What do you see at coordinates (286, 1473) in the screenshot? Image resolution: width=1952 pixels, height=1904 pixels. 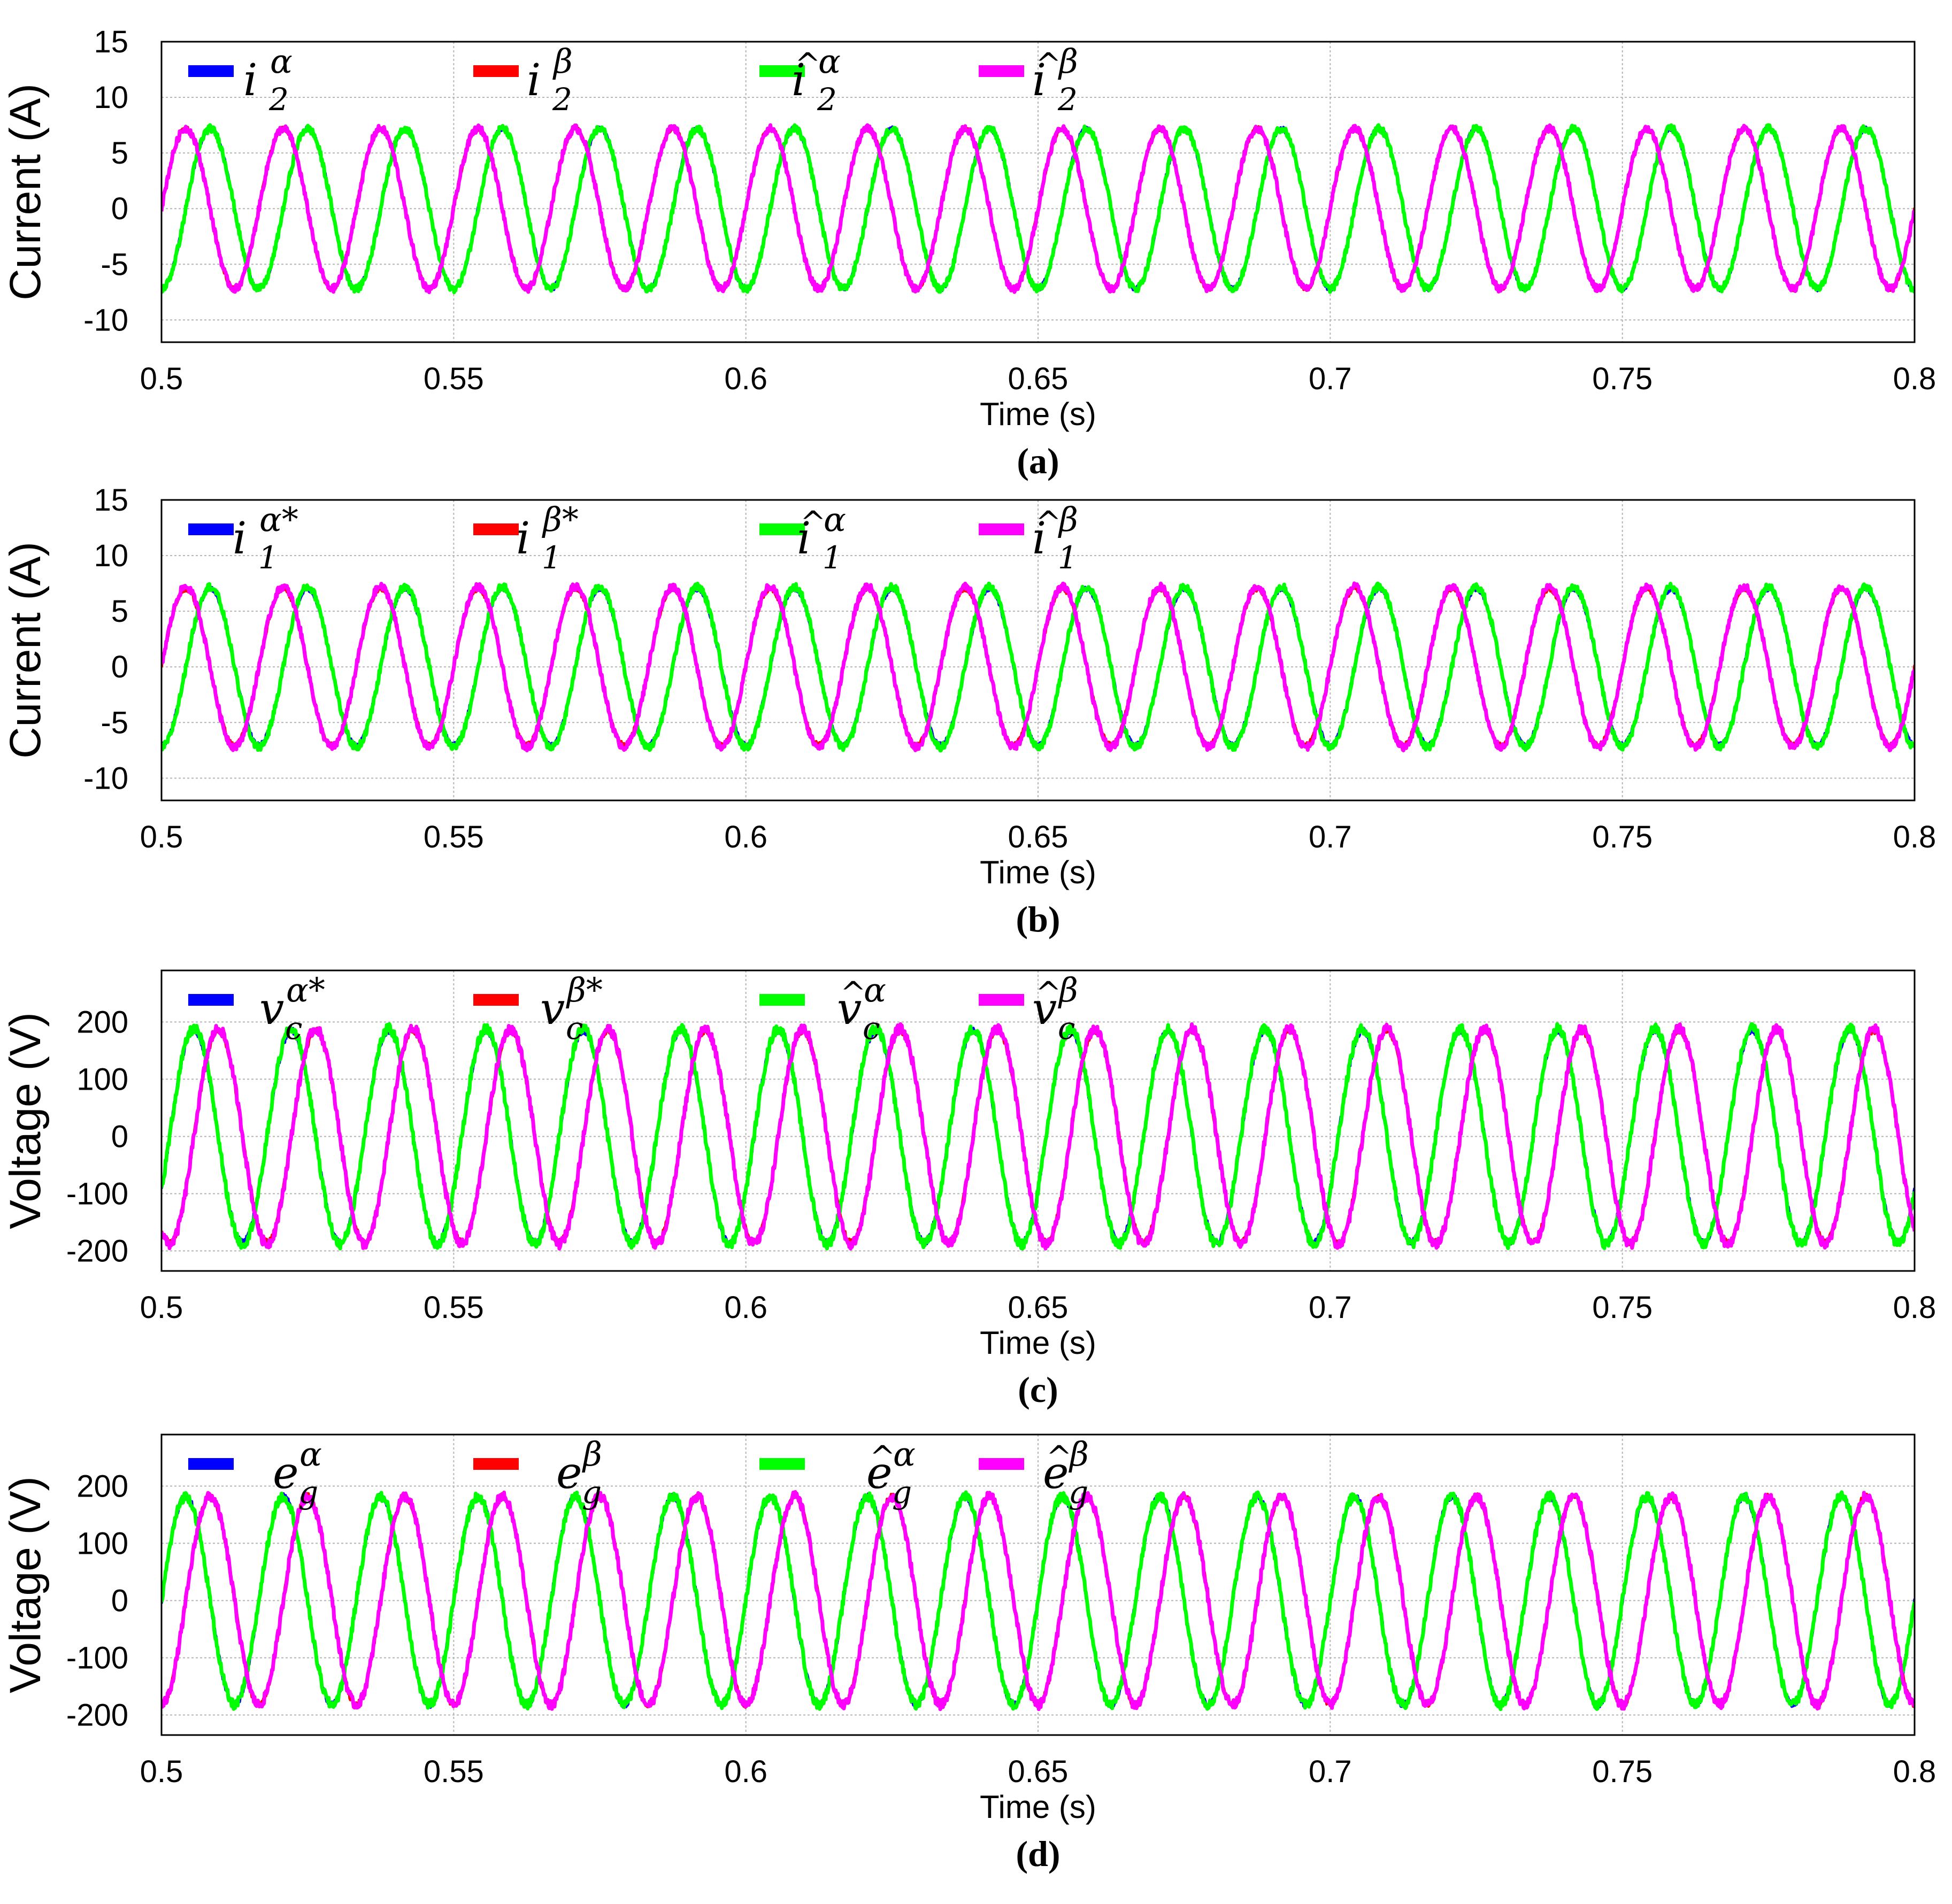 I see `legend-label-1: e` at bounding box center [286, 1473].